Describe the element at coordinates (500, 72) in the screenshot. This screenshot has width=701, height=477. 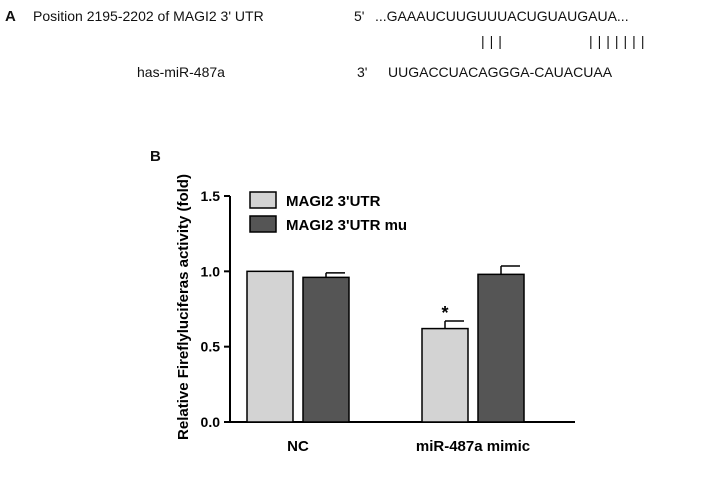
I see `mirna-sequence: UUGACCUACAGGGA-CAUACUAA` at that location.